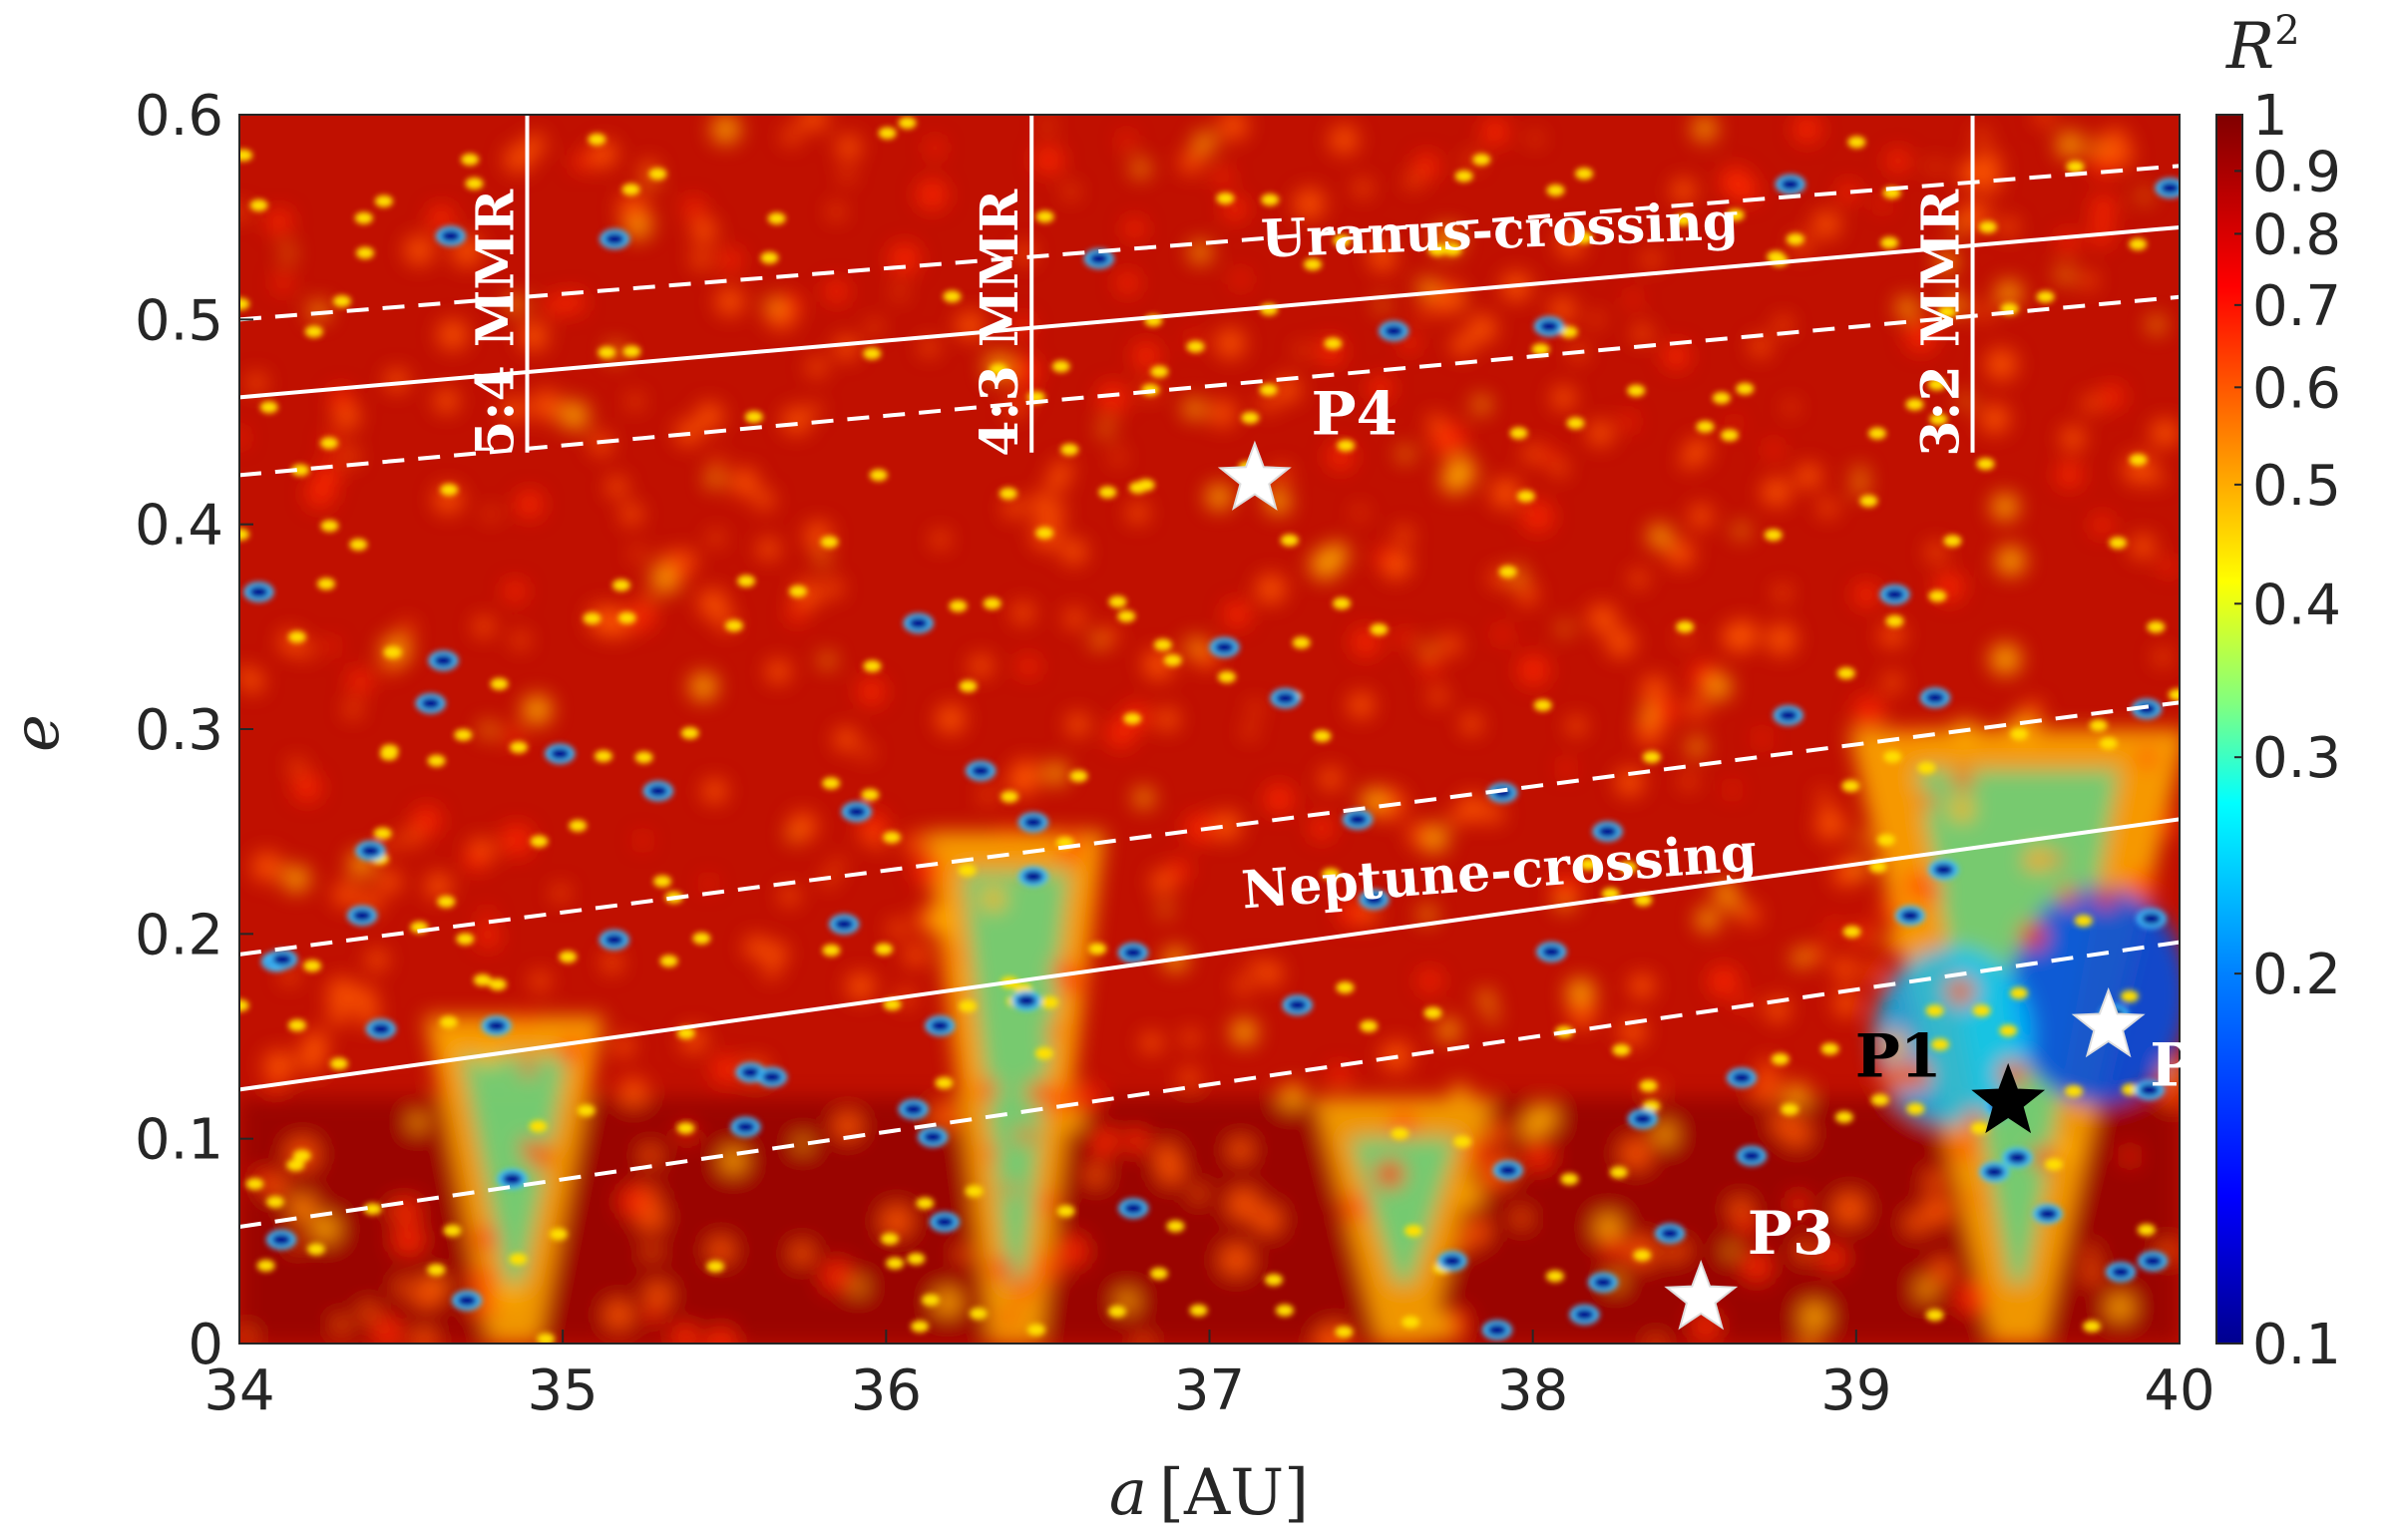 The width and height of the screenshot is (2394, 1540). What do you see at coordinates (2179, 1390) in the screenshot?
I see `x-tick-label: 40` at bounding box center [2179, 1390].